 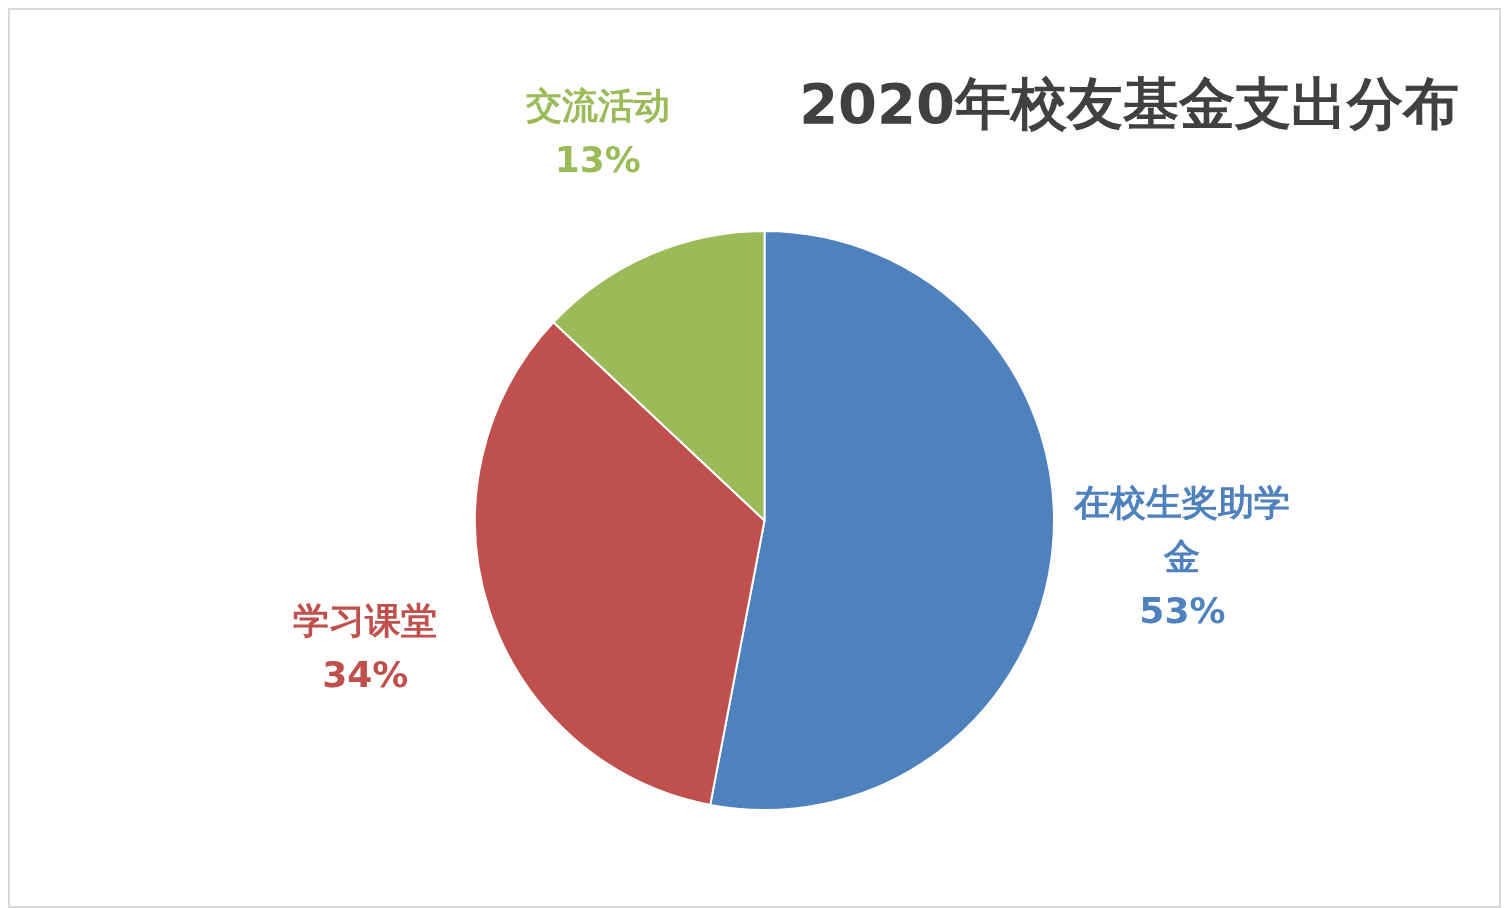 What do you see at coordinates (1129, 103) in the screenshot?
I see `chart-title: 2020年校友基金支出分布` at bounding box center [1129, 103].